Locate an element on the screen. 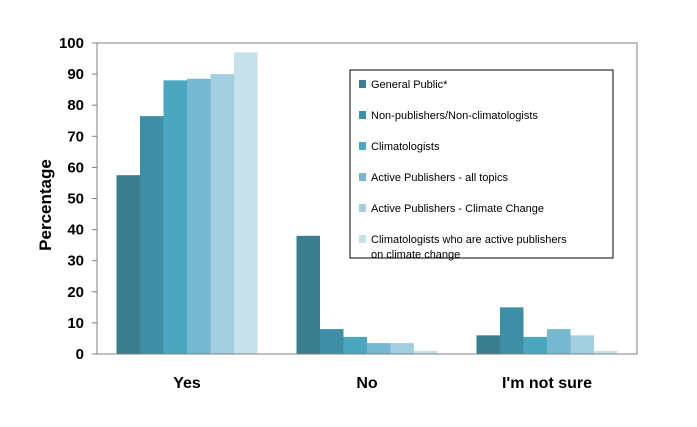 Image resolution: width=697 pixels, height=427 pixels. y-tick-label: 30 is located at coordinates (75, 261).